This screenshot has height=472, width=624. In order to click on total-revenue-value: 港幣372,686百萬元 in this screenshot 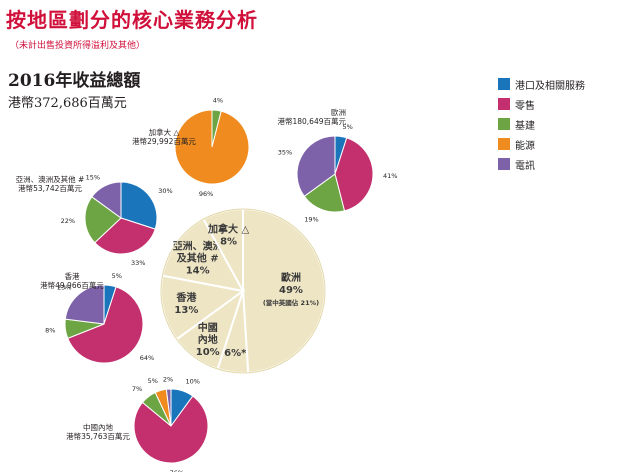, I will do `click(67, 103)`.